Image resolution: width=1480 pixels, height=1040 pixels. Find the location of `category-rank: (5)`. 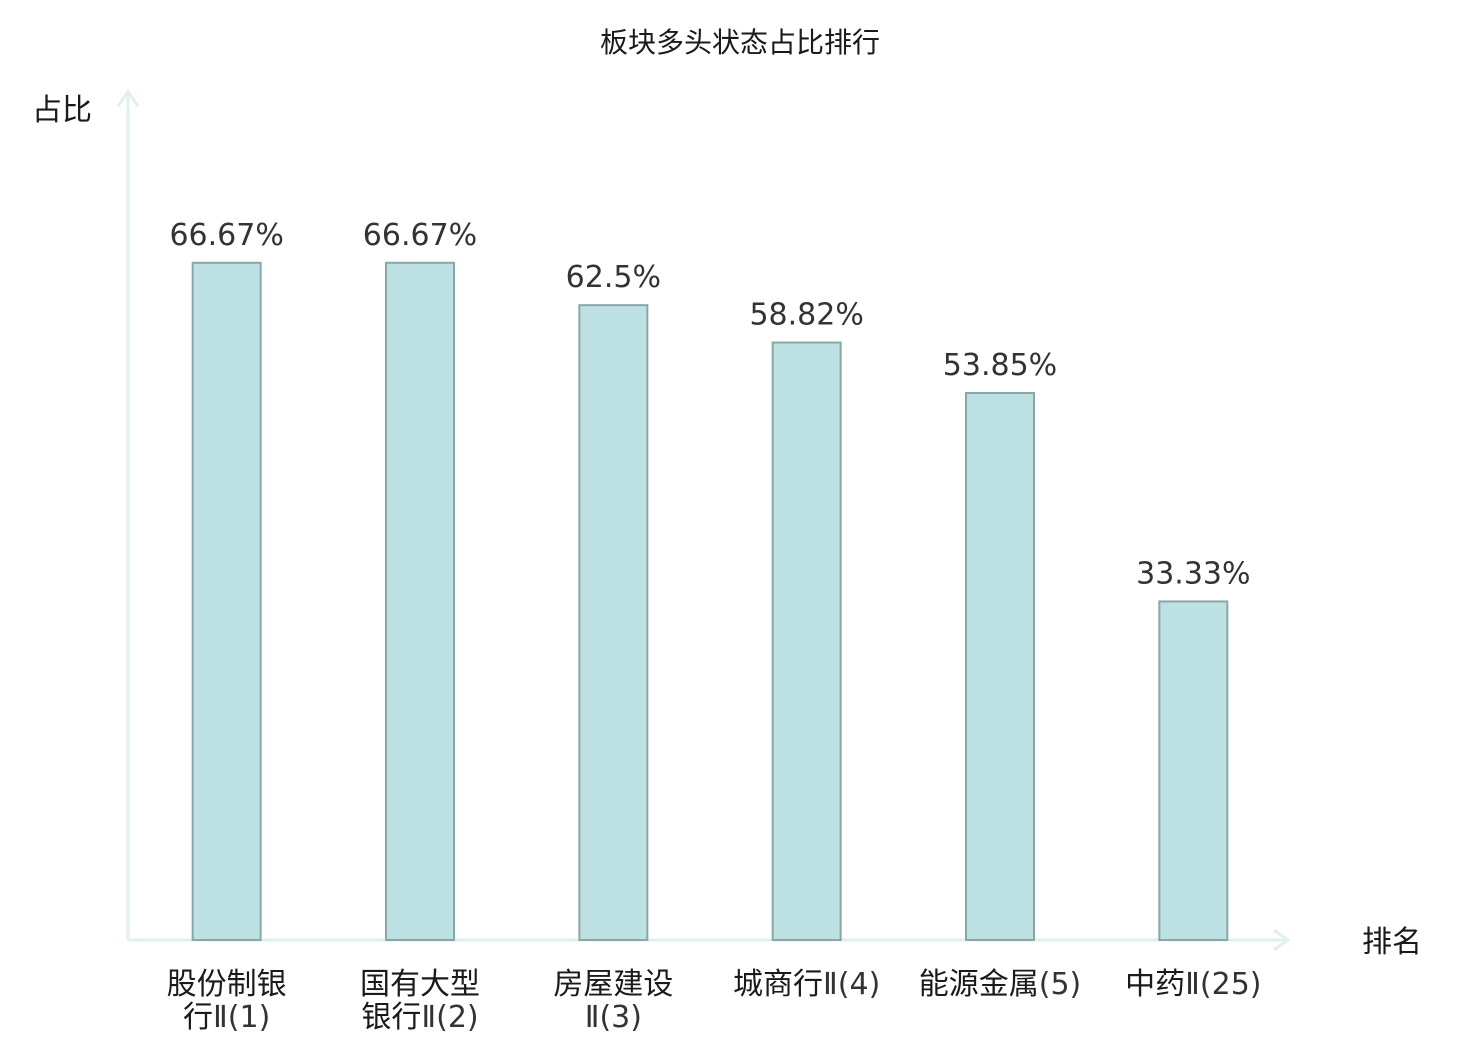

category-rank: (5) is located at coordinates (1060, 984).